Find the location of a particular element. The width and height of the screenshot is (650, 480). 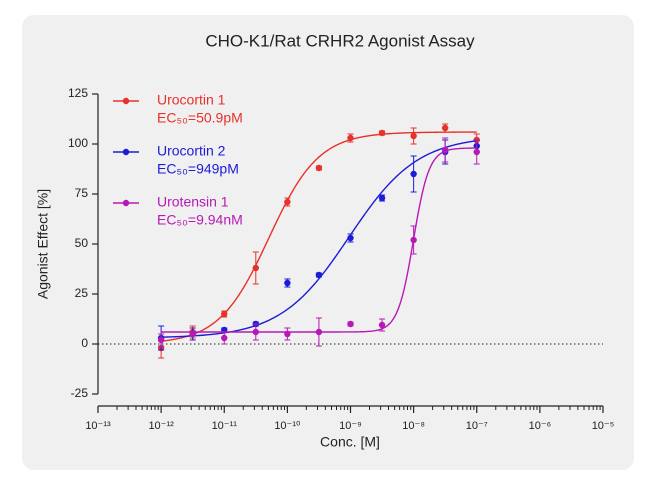

x-tick-label: 10⁻¹¹ is located at coordinates (225, 426).